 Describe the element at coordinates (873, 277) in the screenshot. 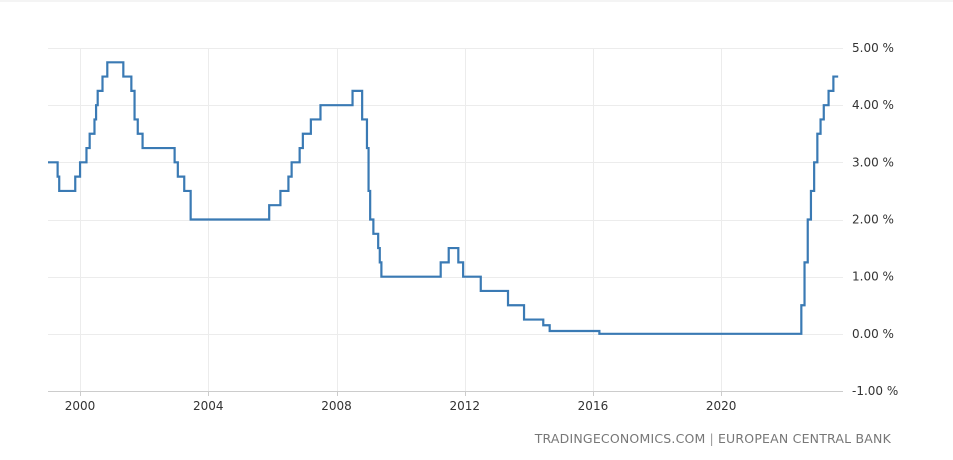

I see `y-tick-label: 1.00 %` at that location.